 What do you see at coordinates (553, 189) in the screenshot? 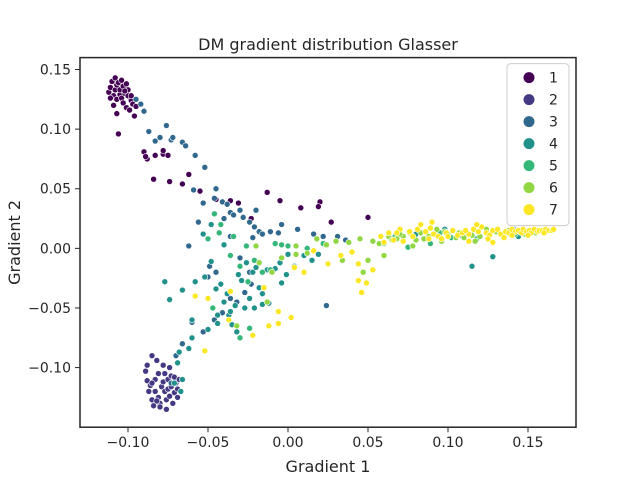
I see `legend-label: 6` at bounding box center [553, 189].